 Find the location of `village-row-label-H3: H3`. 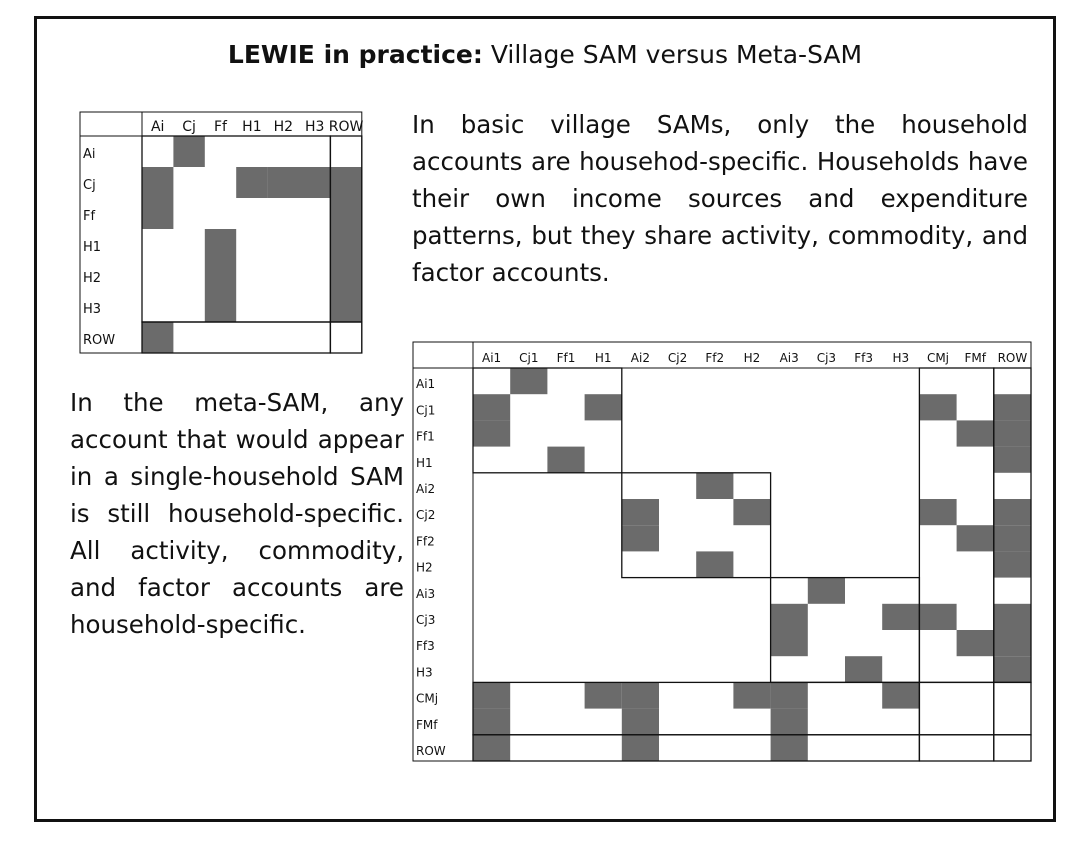

village-row-label-H3: H3 is located at coordinates (92, 309).